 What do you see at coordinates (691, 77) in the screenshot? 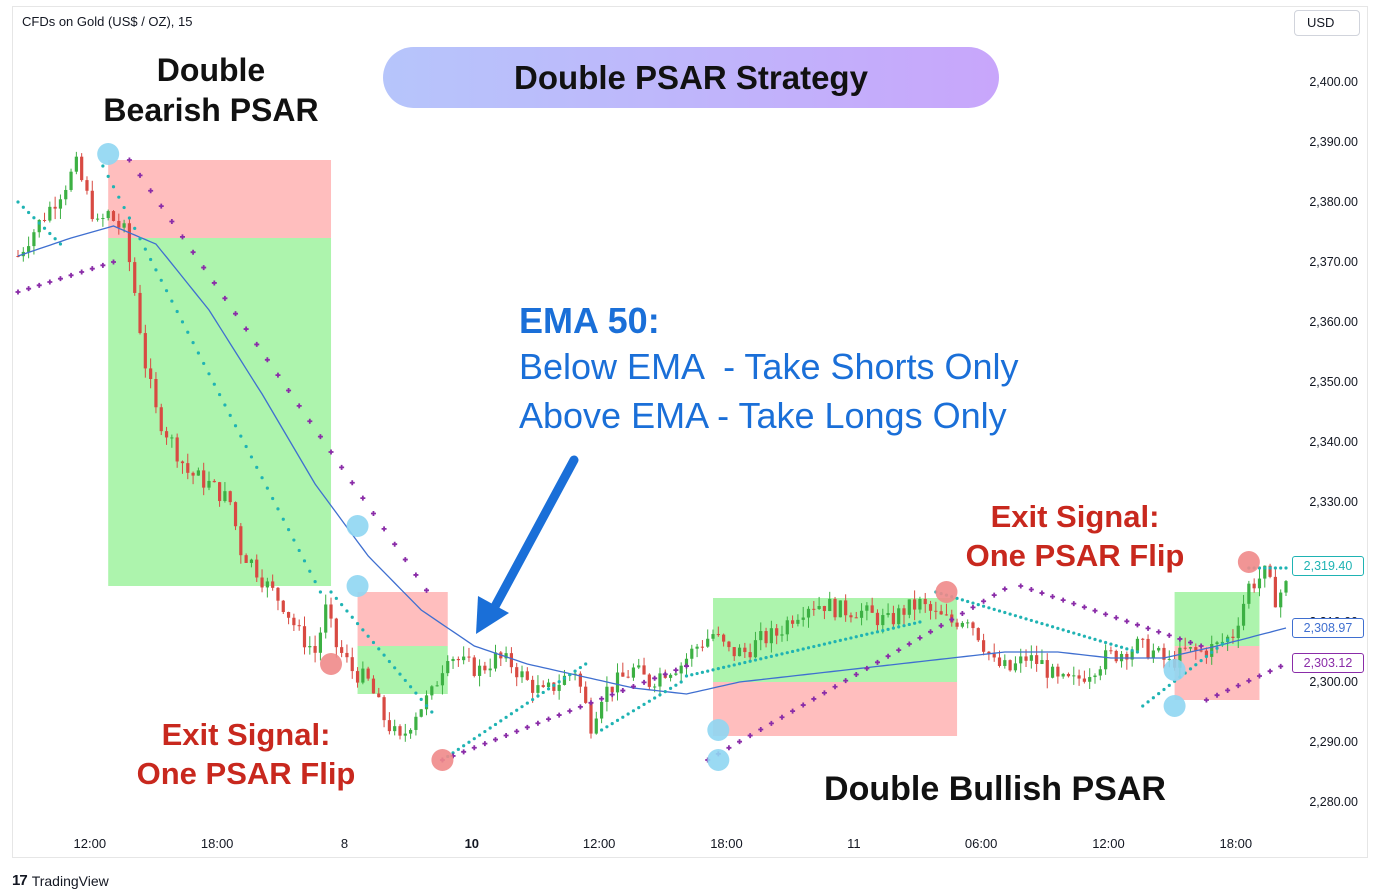
I see `strategy-title-text: Double PSAR Strategy` at bounding box center [691, 77].